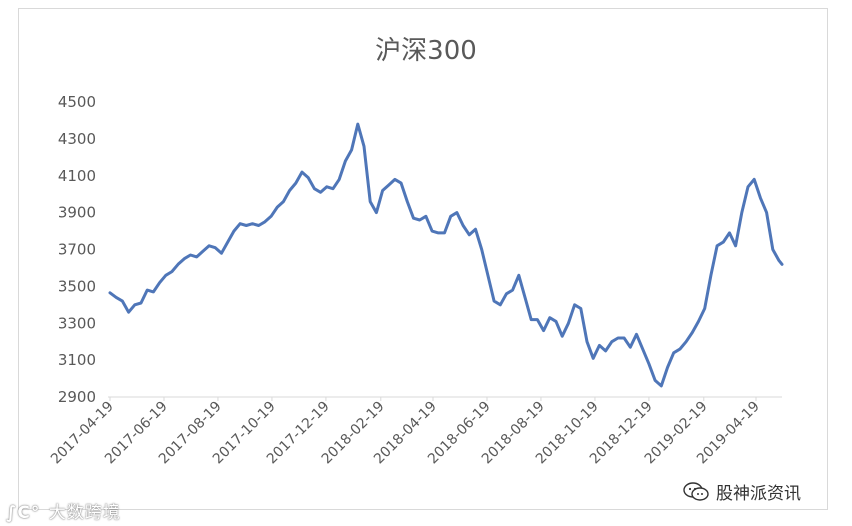 The image size is (852, 526). I want to click on y-tick-label: 4100, so click(77, 176).